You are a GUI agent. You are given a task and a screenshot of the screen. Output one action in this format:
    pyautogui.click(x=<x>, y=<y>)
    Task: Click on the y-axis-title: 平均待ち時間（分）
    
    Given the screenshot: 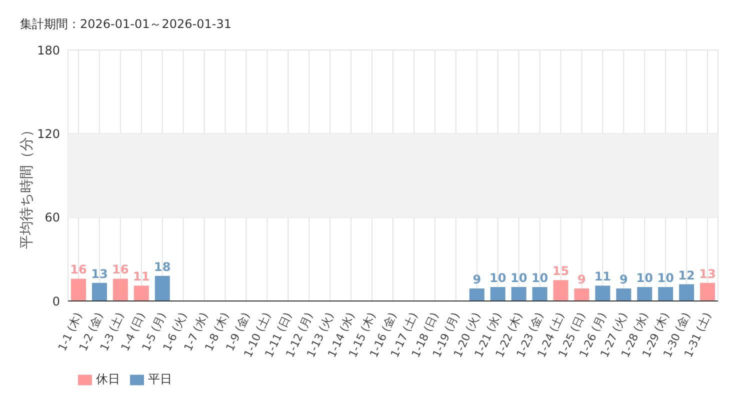 What is the action you would take?
    pyautogui.click(x=27, y=185)
    